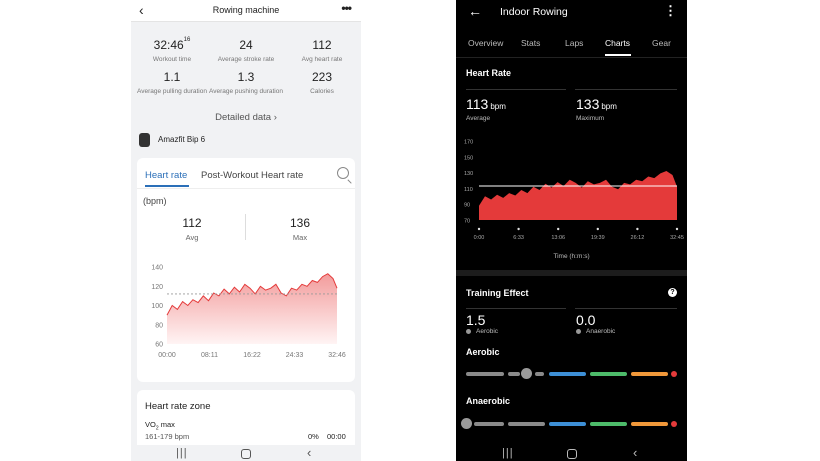 The height and width of the screenshot is (461, 820). Describe the element at coordinates (246, 77) in the screenshot. I see `stat-value: 1.3` at that location.